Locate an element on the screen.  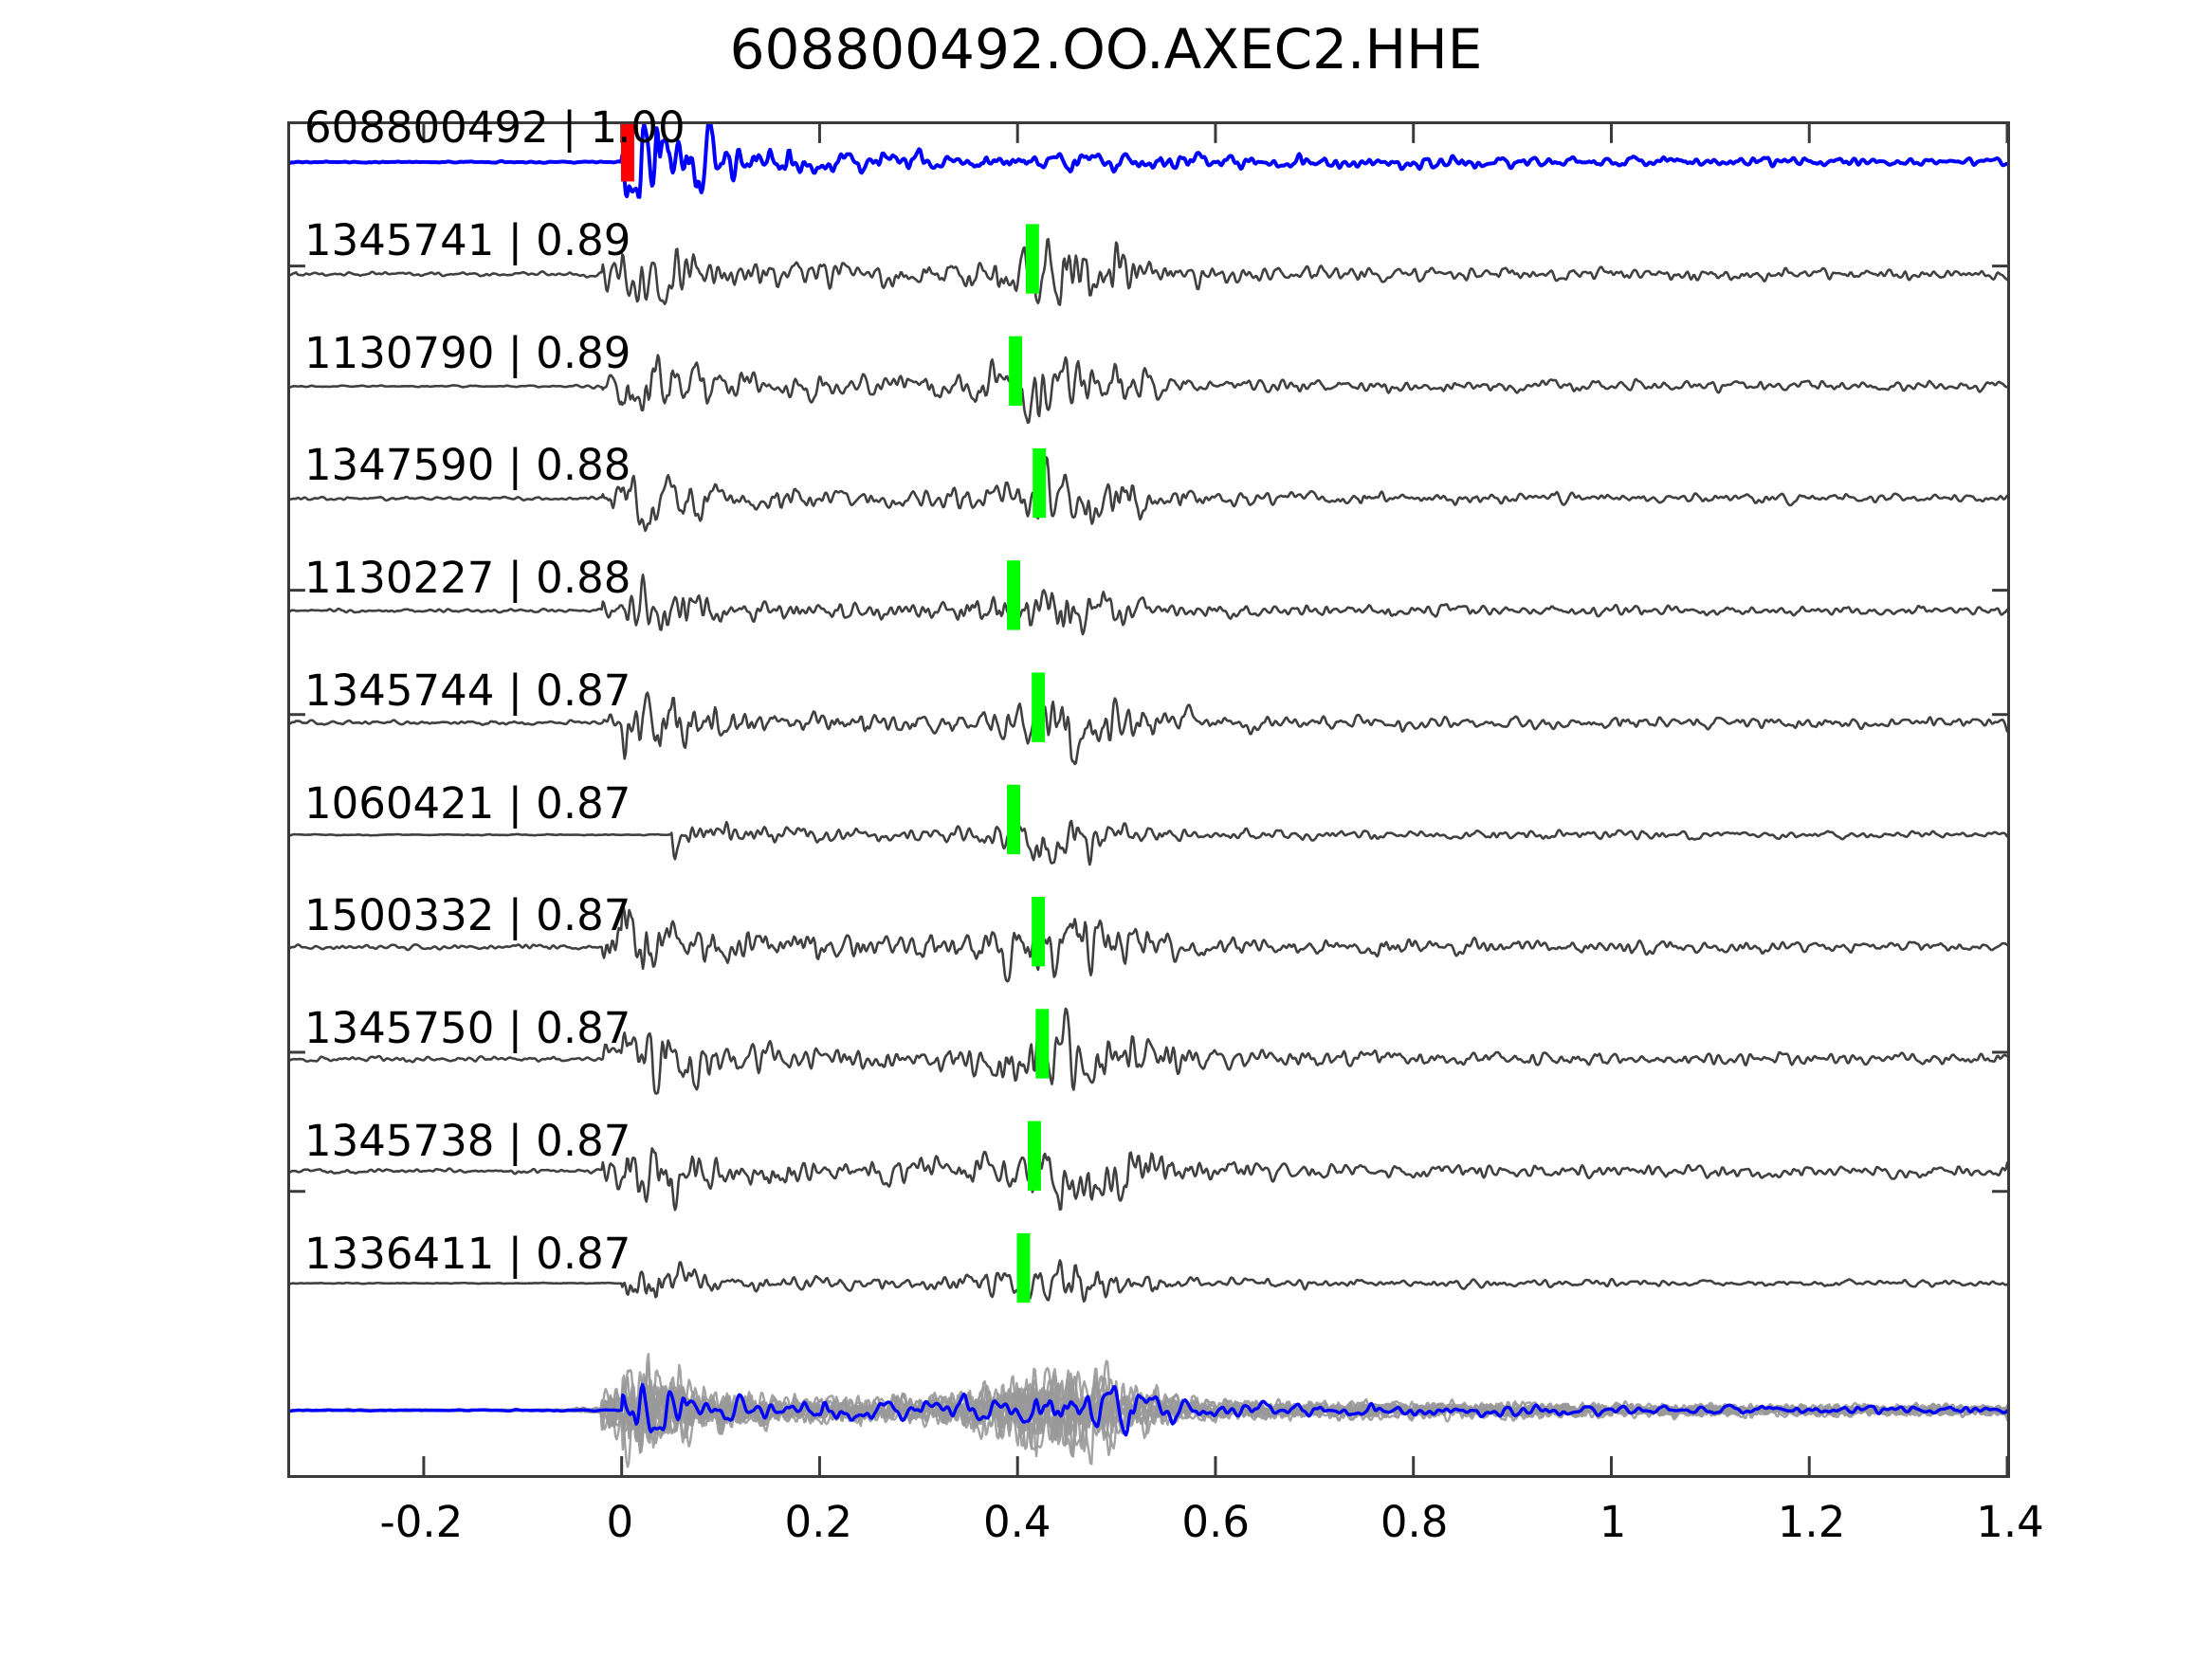
trace-label-1130227: 1130227 | 0.88 is located at coordinates (467, 578).